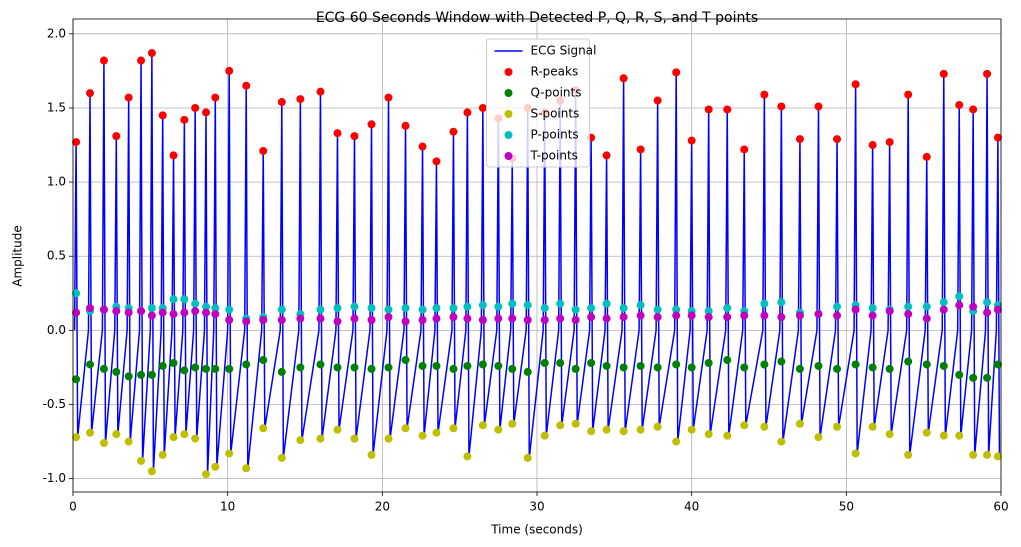 The height and width of the screenshot is (547, 1021). I want to click on y-tick-label: 0.0, so click(56, 330).